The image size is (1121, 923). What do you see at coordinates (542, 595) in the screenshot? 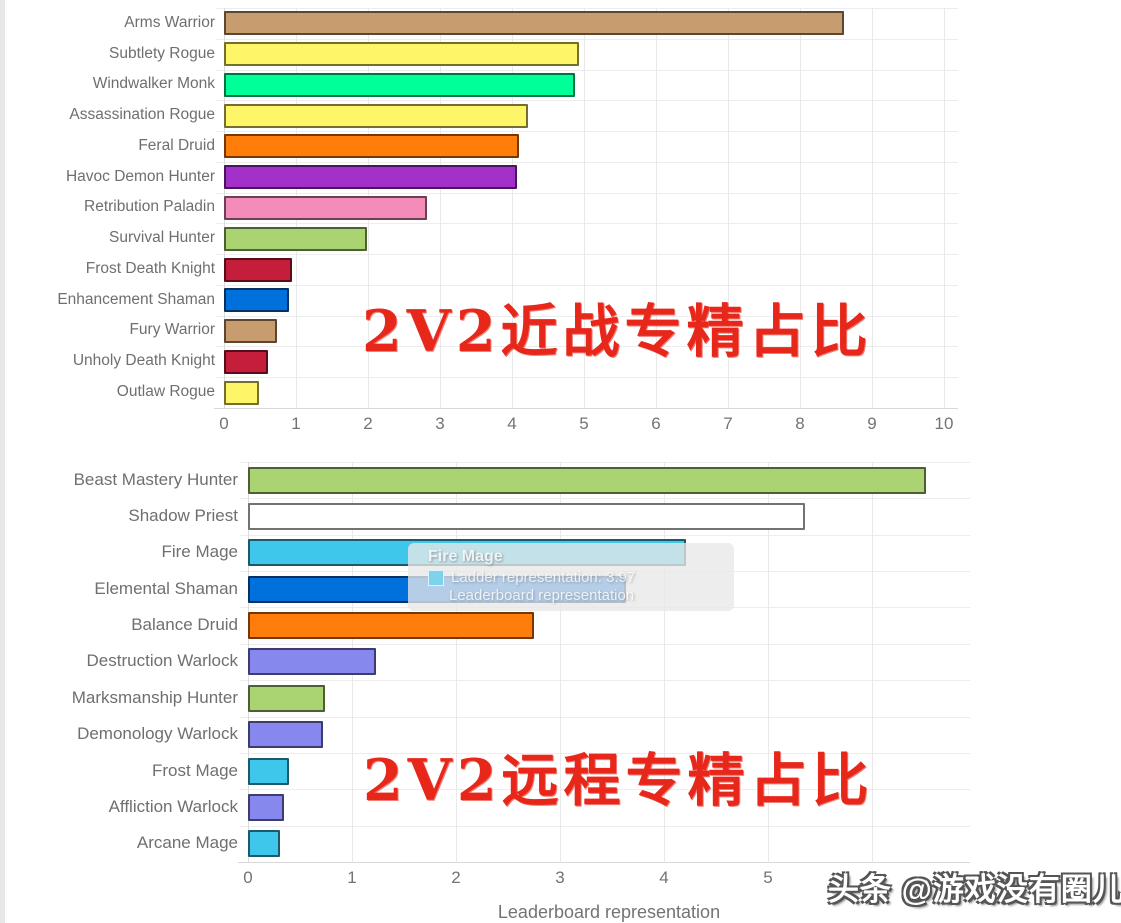
I see `tooltip-line-leaderboard: Leaderboard representation` at bounding box center [542, 595].